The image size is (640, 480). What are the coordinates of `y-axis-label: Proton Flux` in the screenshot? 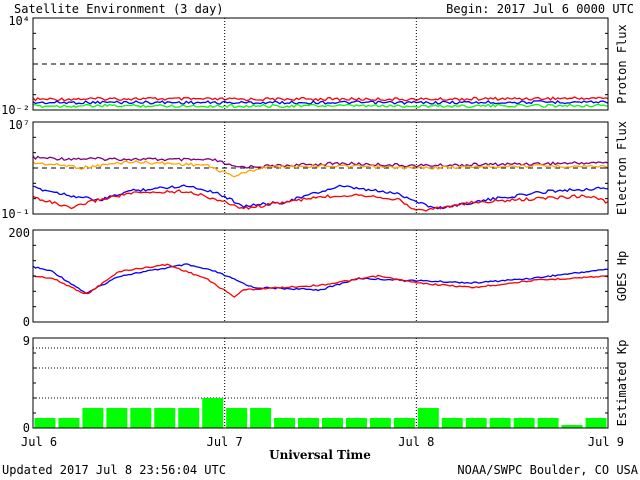 It's located at (622, 63).